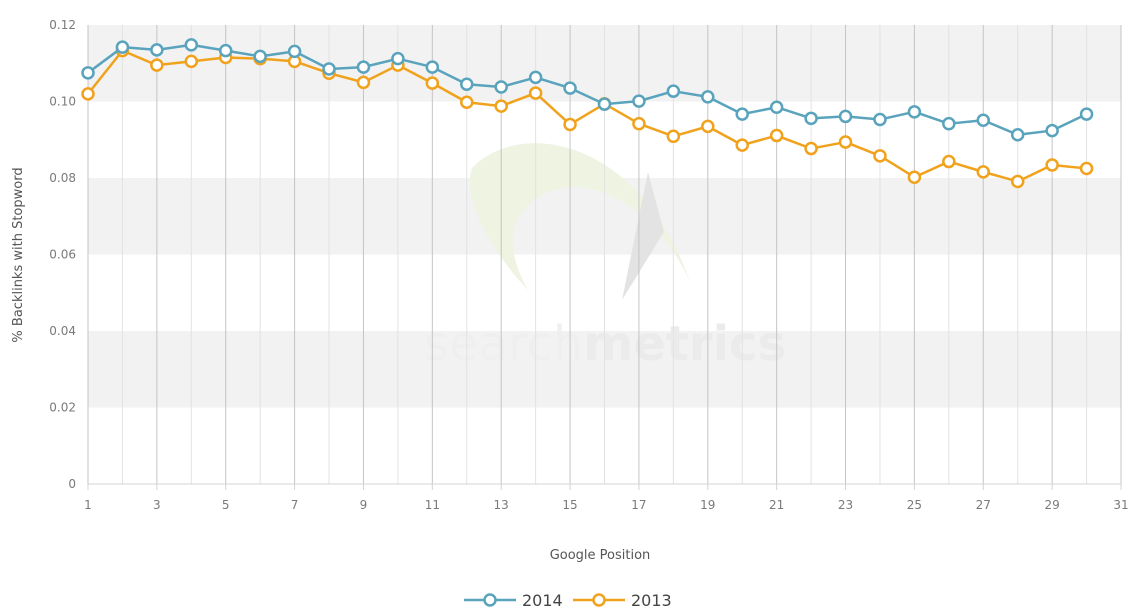 The height and width of the screenshot is (613, 1130). Describe the element at coordinates (914, 505) in the screenshot. I see `x-tick-label: 25` at that location.